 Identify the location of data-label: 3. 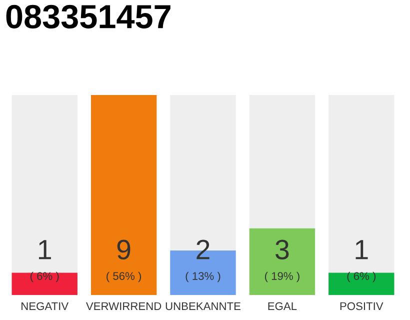
(282, 250).